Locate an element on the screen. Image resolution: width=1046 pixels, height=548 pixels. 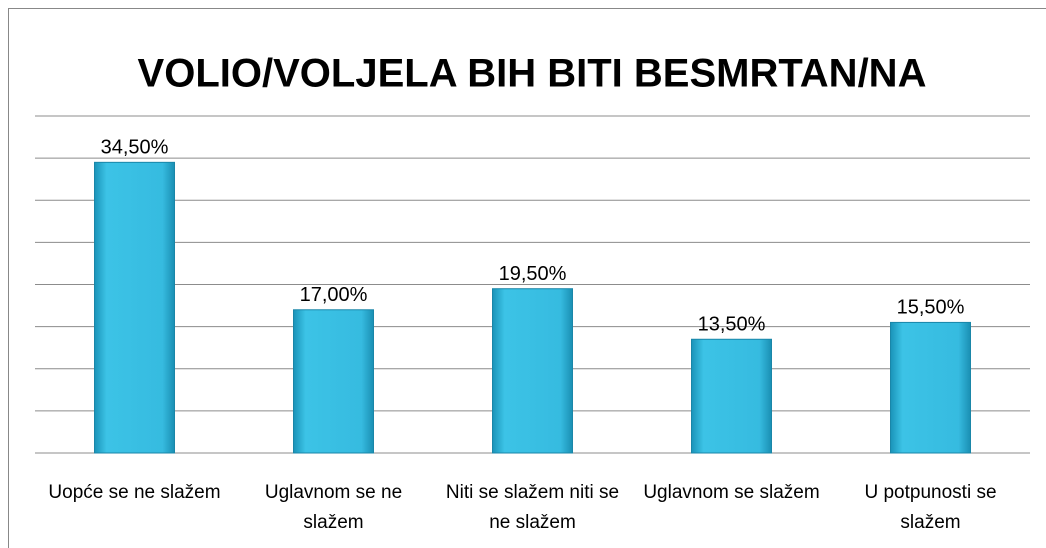
value-label: 19,50% is located at coordinates (533, 274).